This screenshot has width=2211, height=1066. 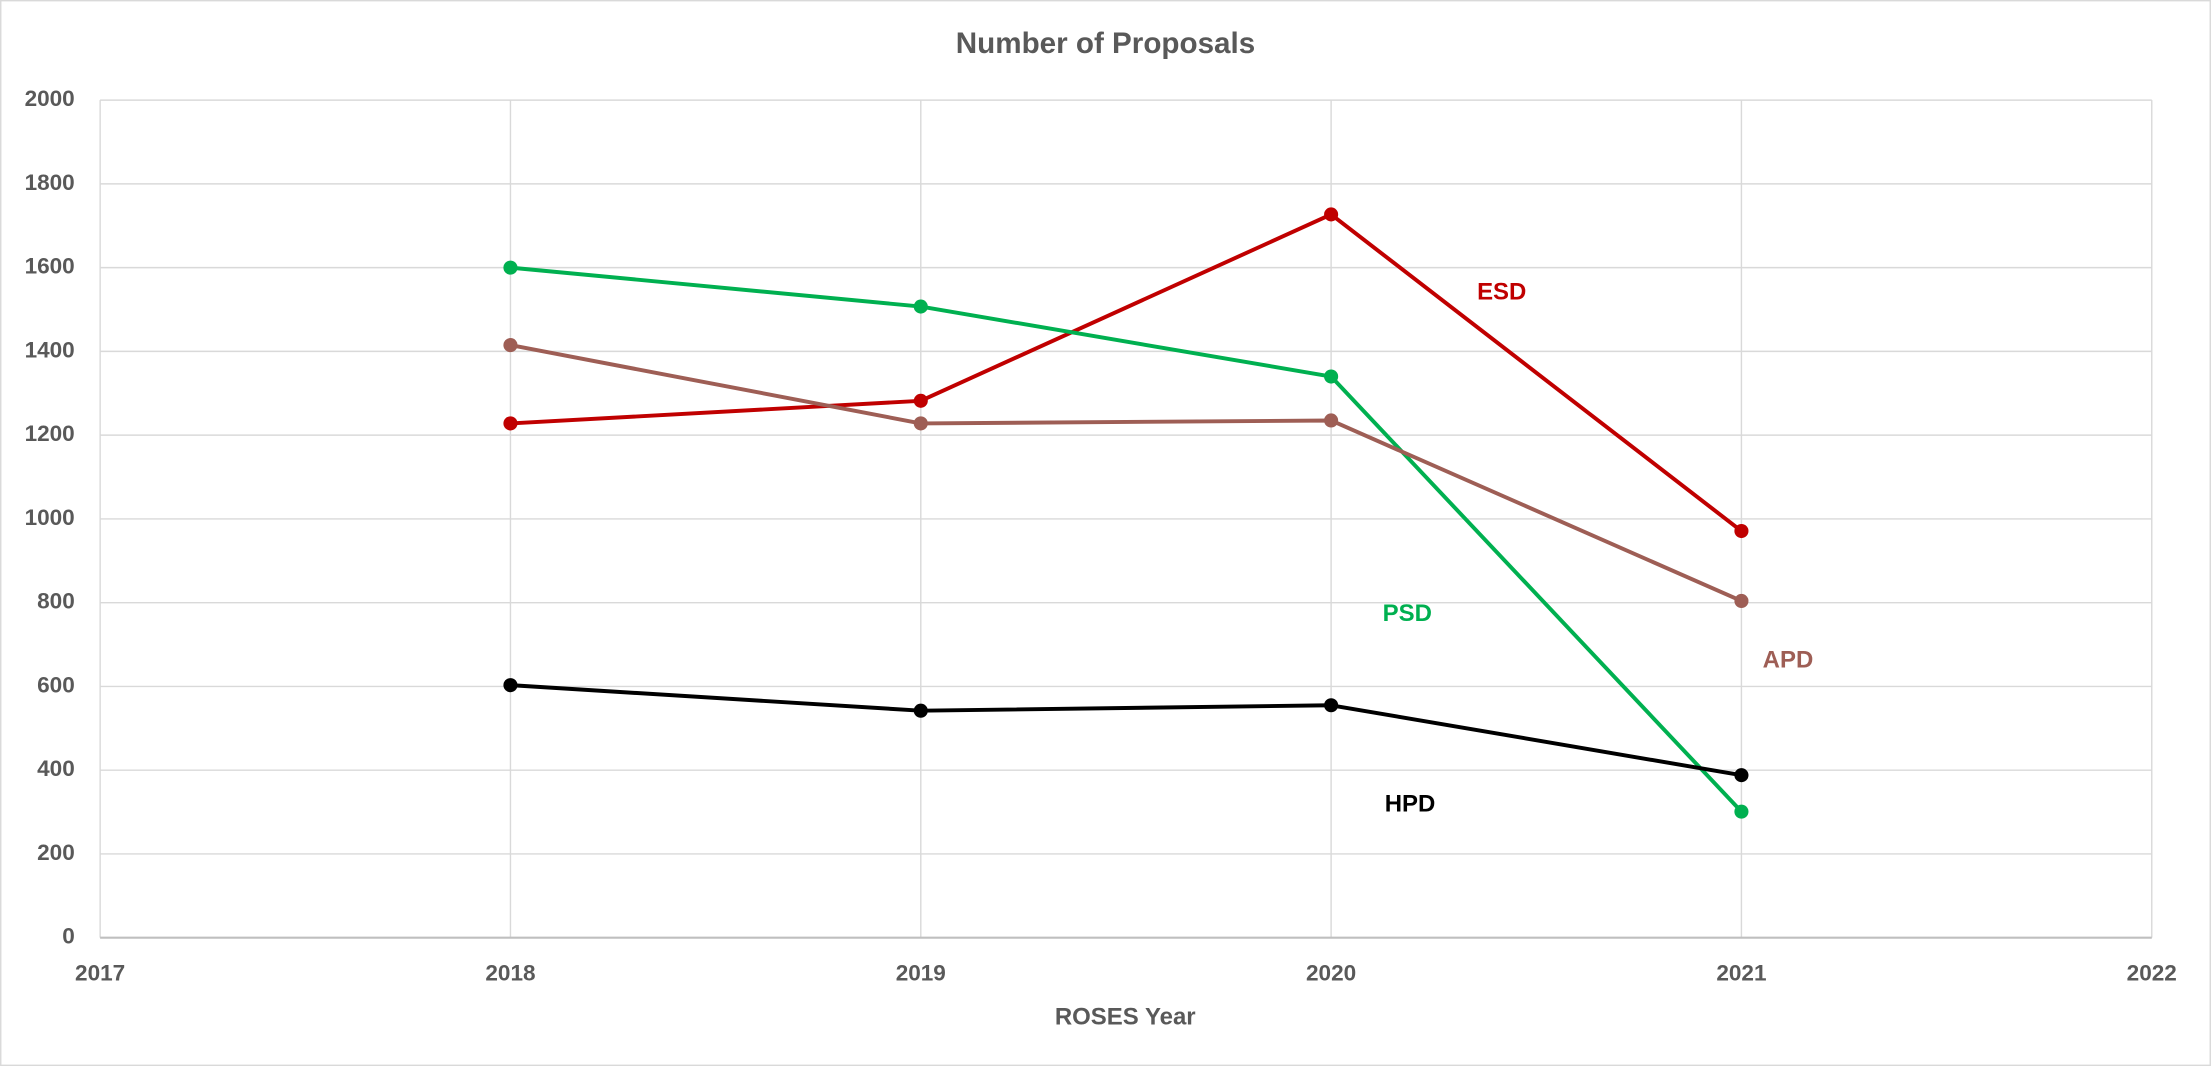 What do you see at coordinates (921, 972) in the screenshot?
I see `x-tick-label: 2019` at bounding box center [921, 972].